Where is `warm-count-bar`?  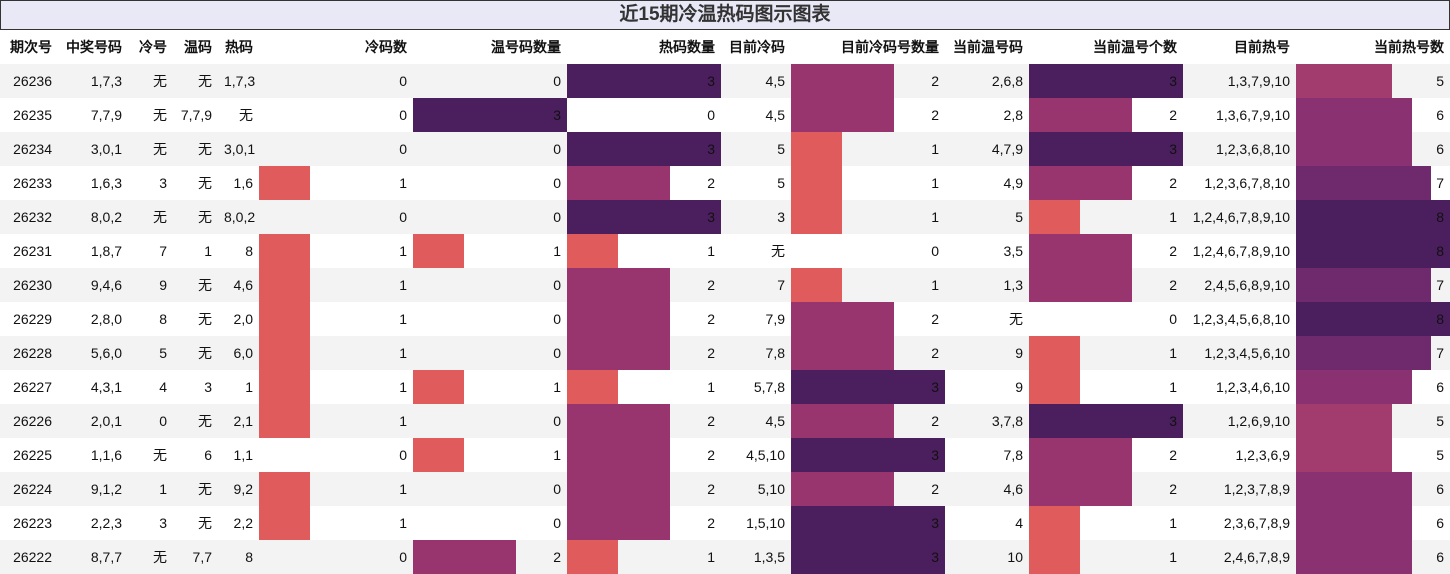 warm-count-bar is located at coordinates (490, 115).